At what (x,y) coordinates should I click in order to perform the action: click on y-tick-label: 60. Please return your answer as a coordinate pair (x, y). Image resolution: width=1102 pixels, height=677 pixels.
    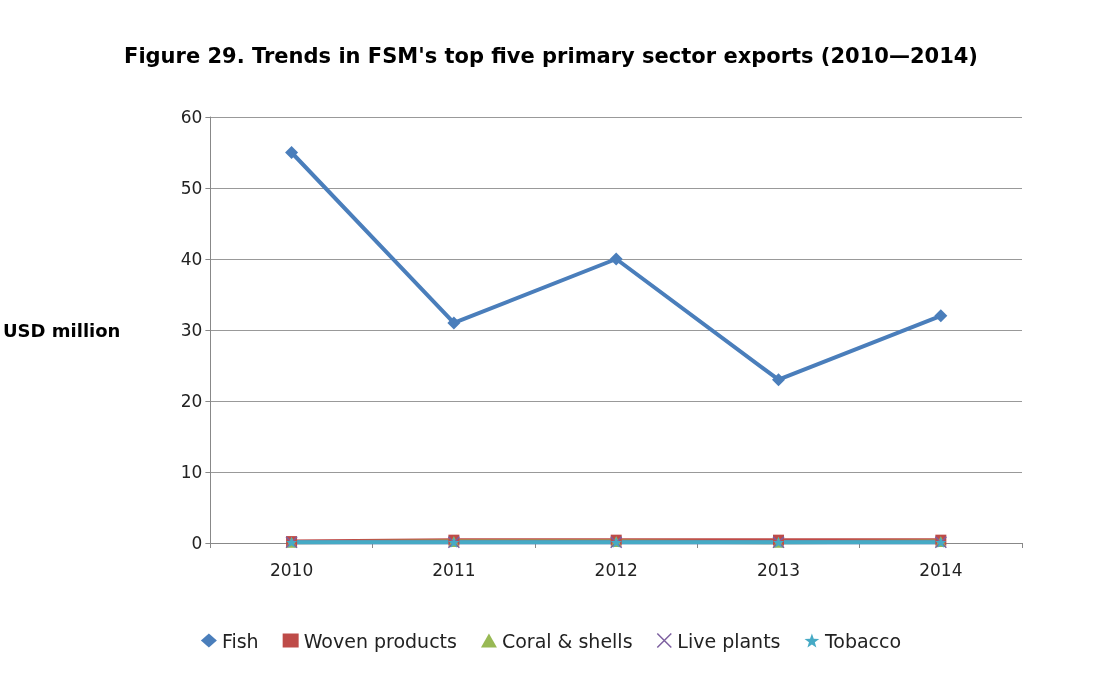
    Looking at the image, I should click on (191, 117).